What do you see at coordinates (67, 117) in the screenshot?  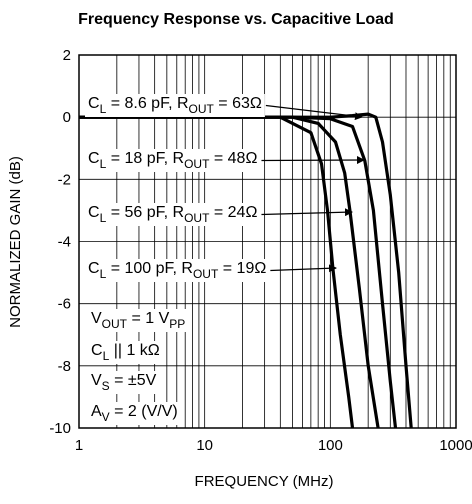 I see `y-tick-label: 0` at bounding box center [67, 117].